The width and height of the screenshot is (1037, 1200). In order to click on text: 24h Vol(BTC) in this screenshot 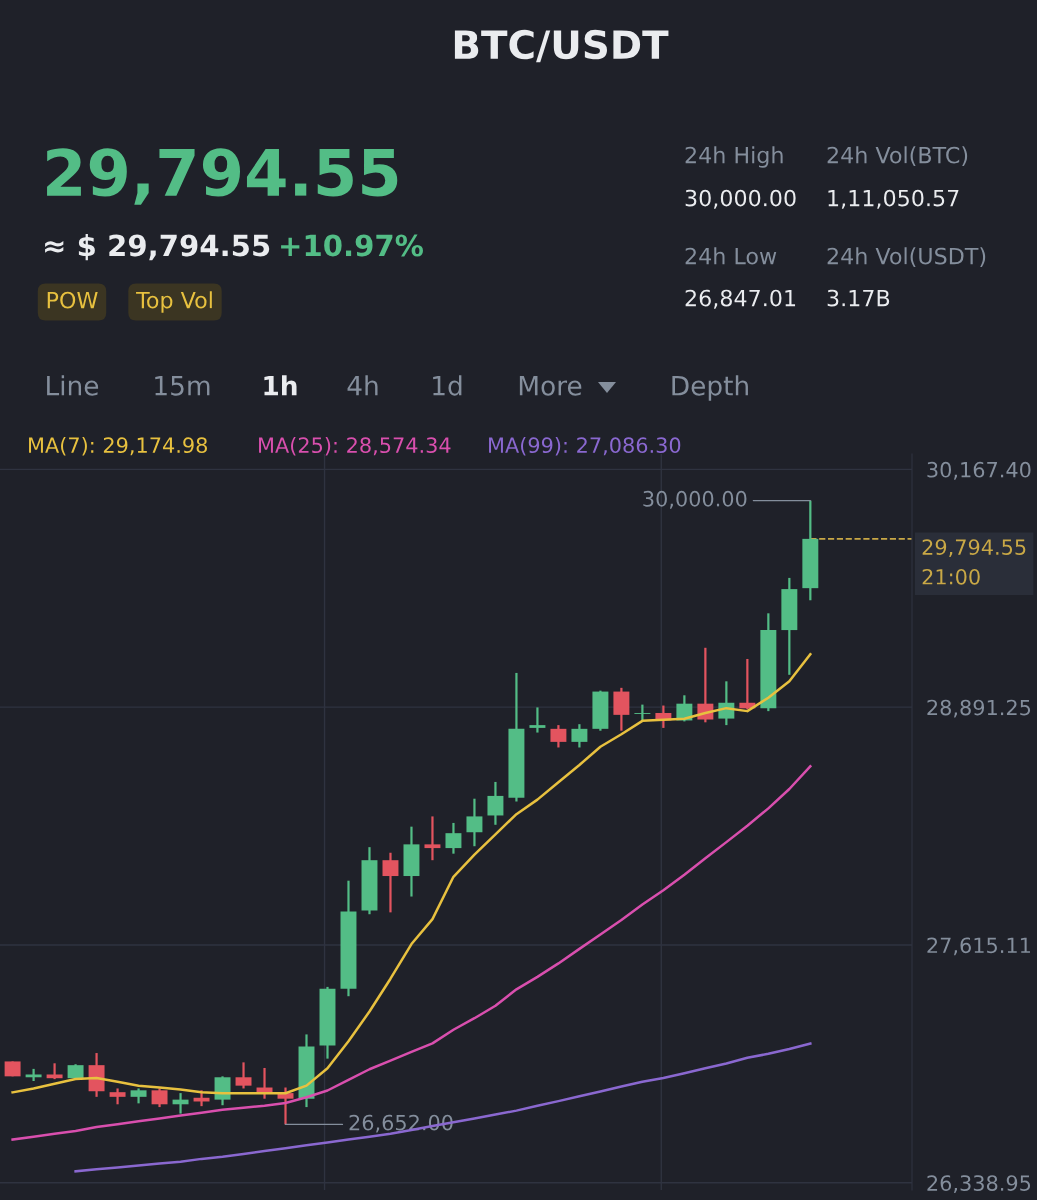, I will do `click(897, 156)`.